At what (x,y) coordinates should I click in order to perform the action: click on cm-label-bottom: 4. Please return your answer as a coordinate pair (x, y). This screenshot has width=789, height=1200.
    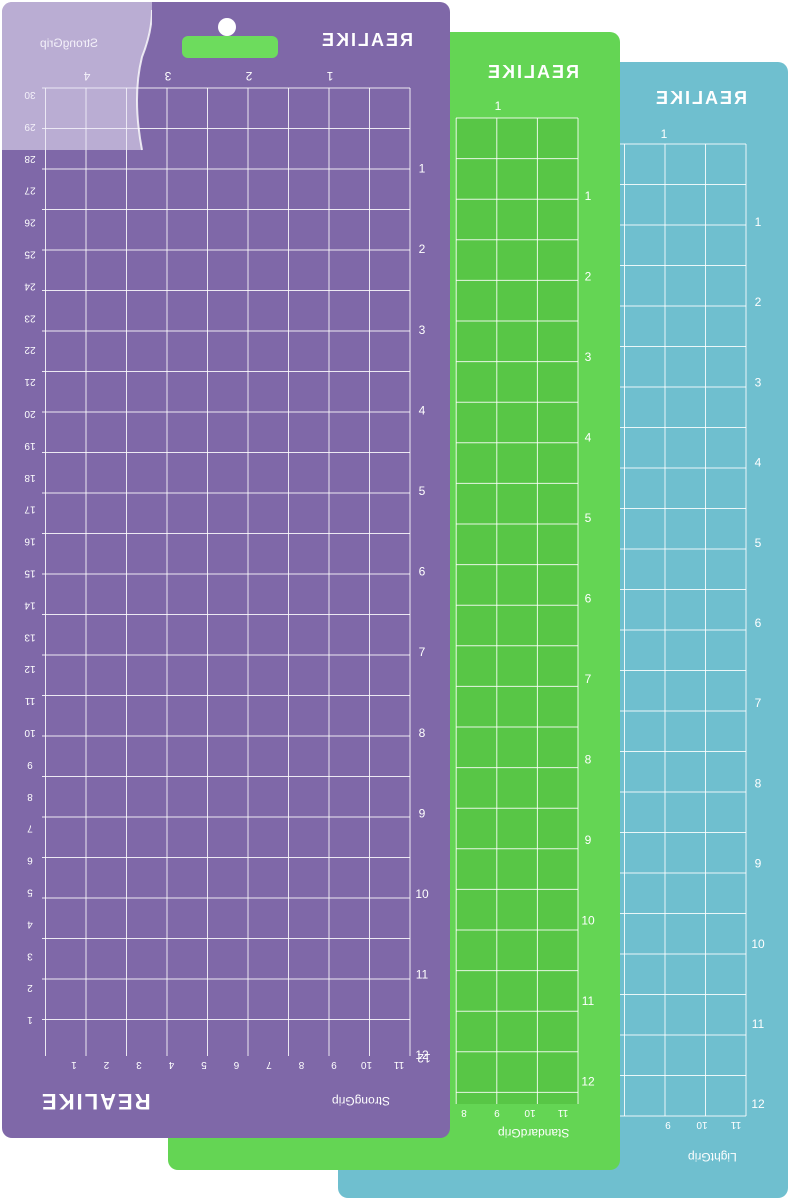
    Looking at the image, I should click on (171, 1064).